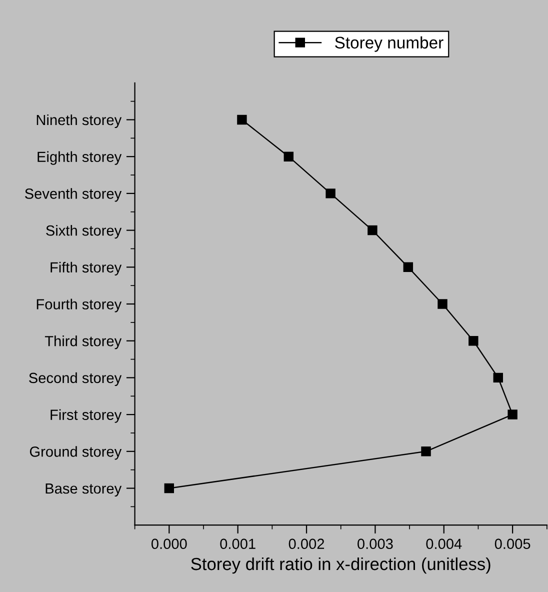  I want to click on y-tick-label: Ground storey, so click(76, 453).